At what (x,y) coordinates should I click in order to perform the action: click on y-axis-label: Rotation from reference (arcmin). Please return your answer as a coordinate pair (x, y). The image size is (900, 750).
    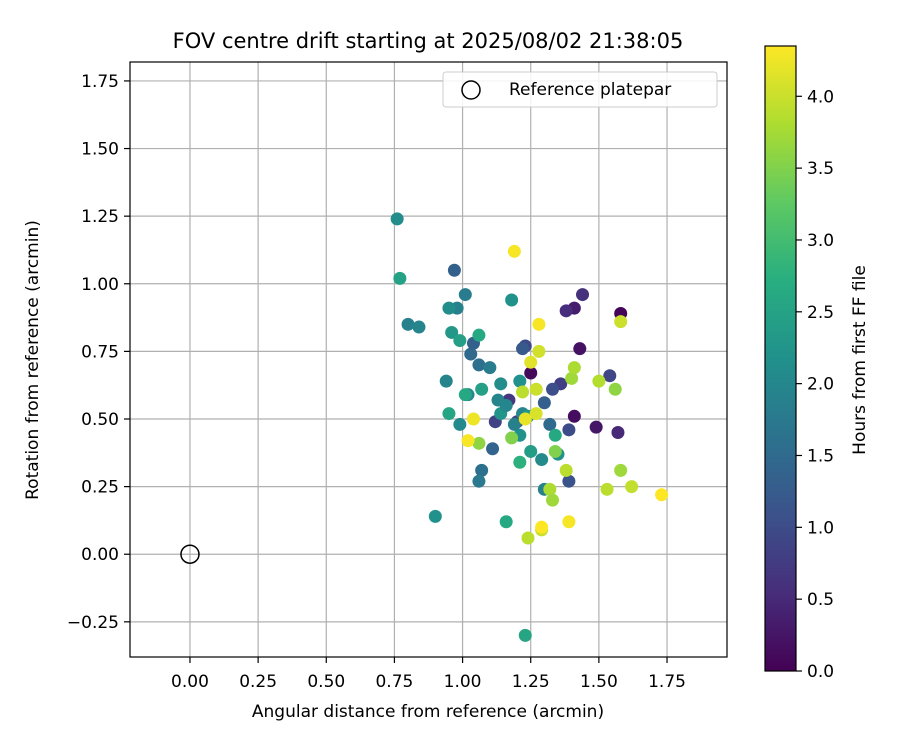
    Looking at the image, I should click on (33, 360).